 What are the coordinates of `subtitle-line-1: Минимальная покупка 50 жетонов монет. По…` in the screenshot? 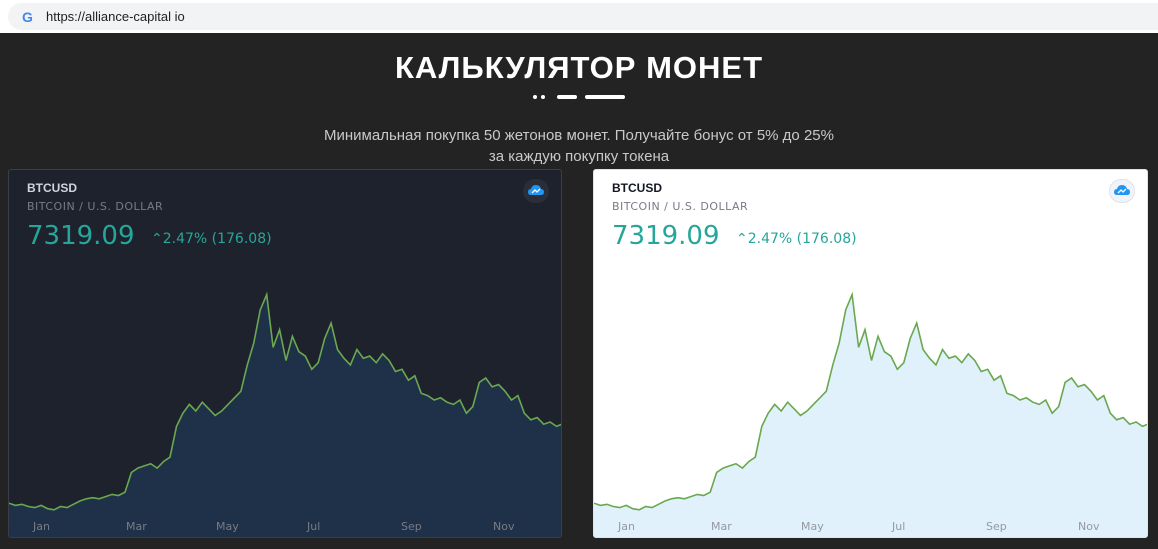 It's located at (579, 135).